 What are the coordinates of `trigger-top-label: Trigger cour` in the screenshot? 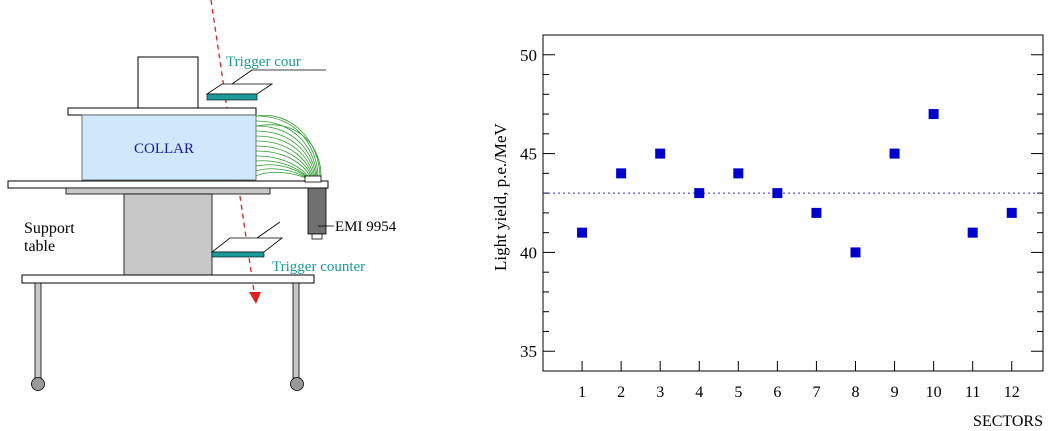 It's located at (263, 62).